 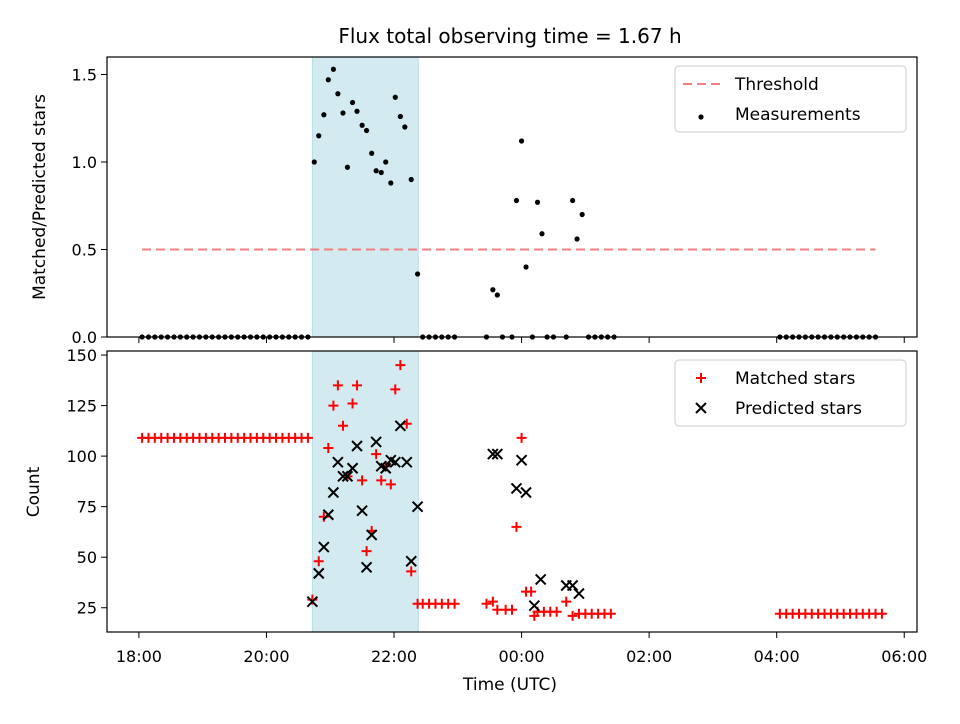 I want to click on top-y-axis-label: Matched/Predicted stars, so click(x=40, y=197).